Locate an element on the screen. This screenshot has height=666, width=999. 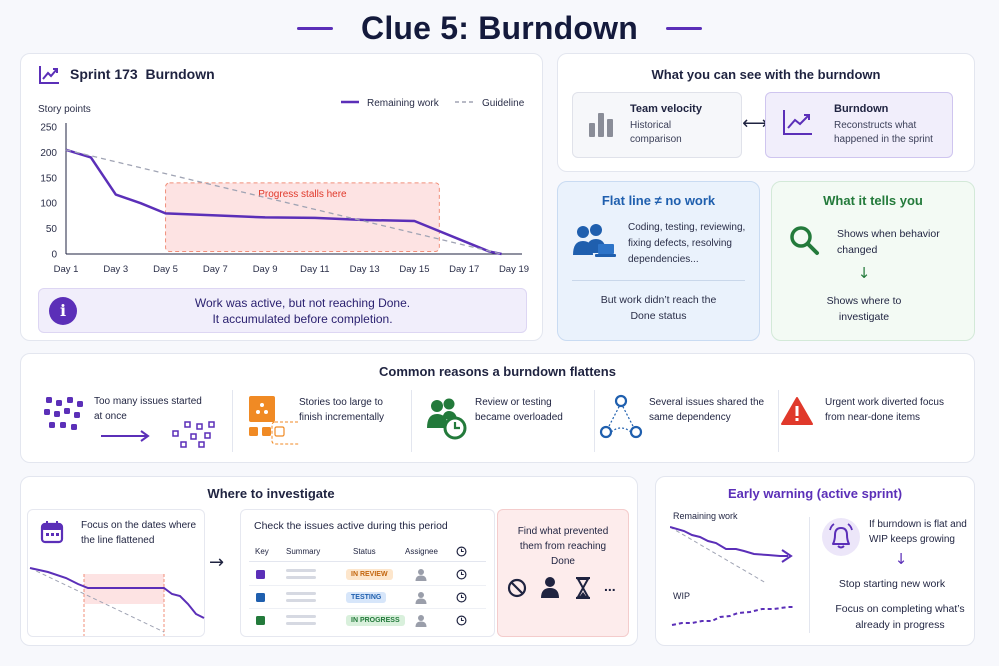
overloaded-reviewers-icon is located at coordinates (447, 419).